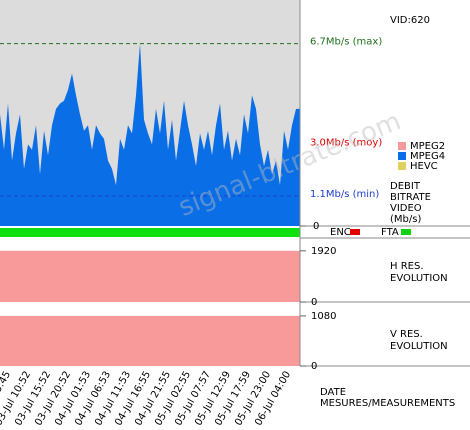  I want to click on x-axis-title: MESURES/MEASUREMENTS, so click(387, 403).